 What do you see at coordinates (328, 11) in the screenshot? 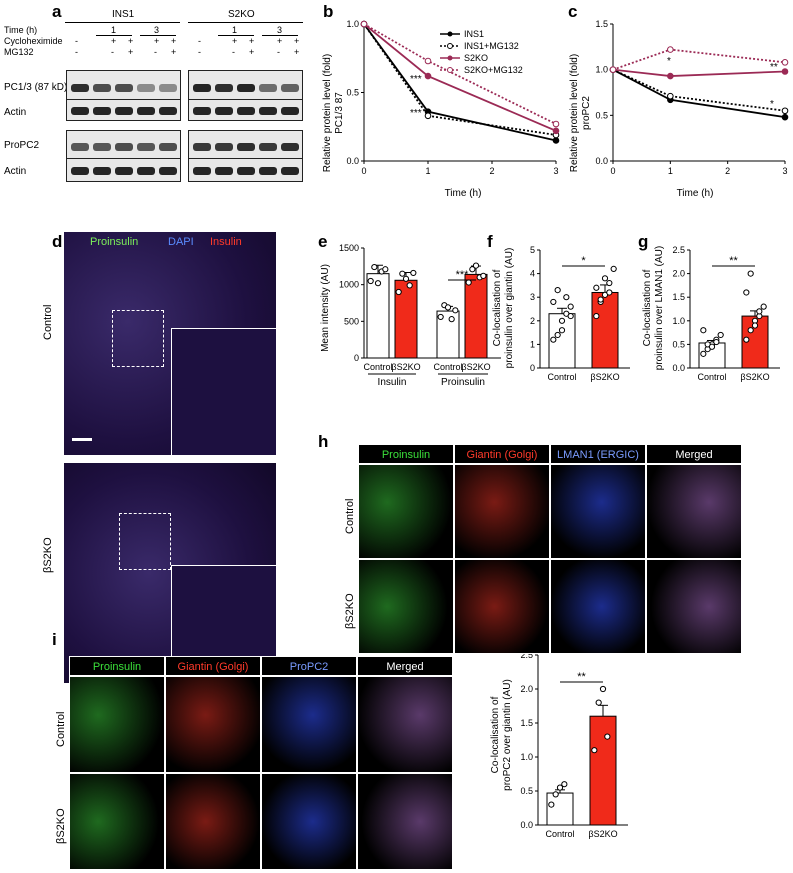
I see `panel-letter-b: b` at bounding box center [328, 11].